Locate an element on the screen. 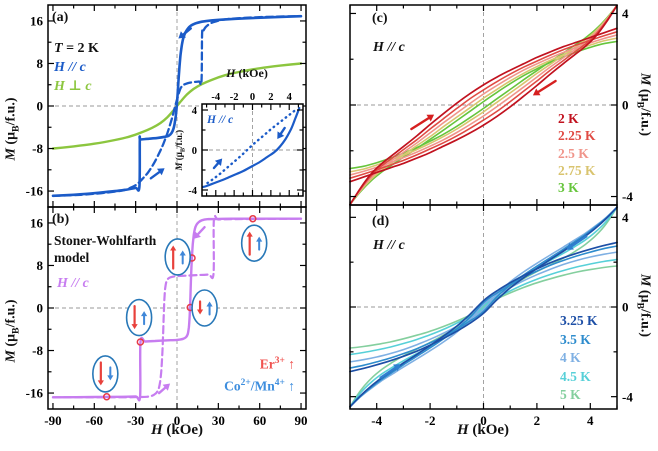 Image resolution: width=658 pixels, height=451 pixels. curve-d-3-5-k is located at coordinates (483, 326).